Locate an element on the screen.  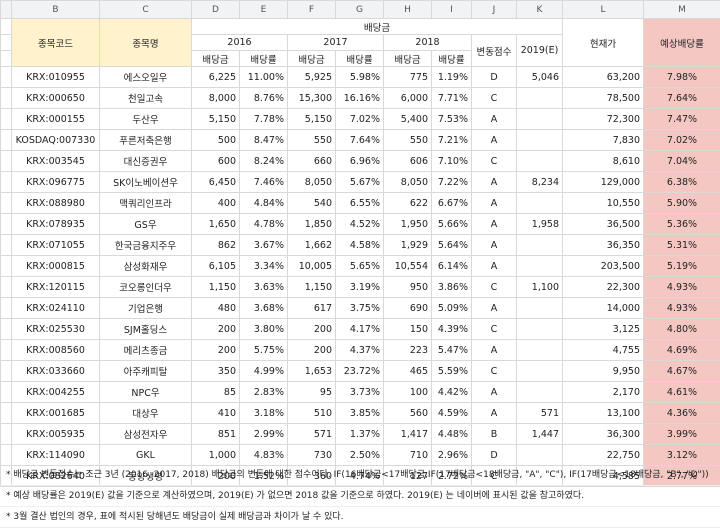
stock-code-cell: KRX:033660 is located at coordinates (56, 371).